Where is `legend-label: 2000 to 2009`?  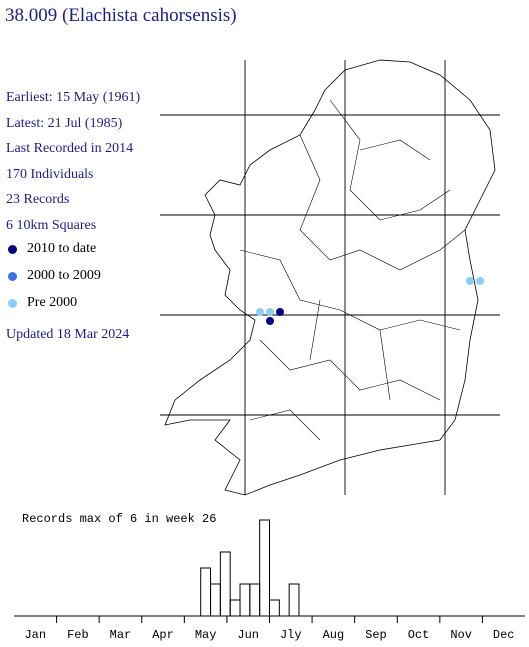
legend-label: 2000 to 2009 is located at coordinates (64, 275).